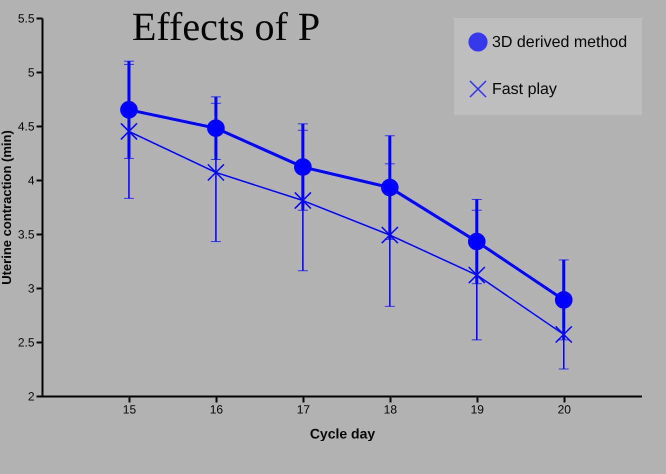 The width and height of the screenshot is (666, 474). I want to click on y-tick-label: 3, so click(31, 289).